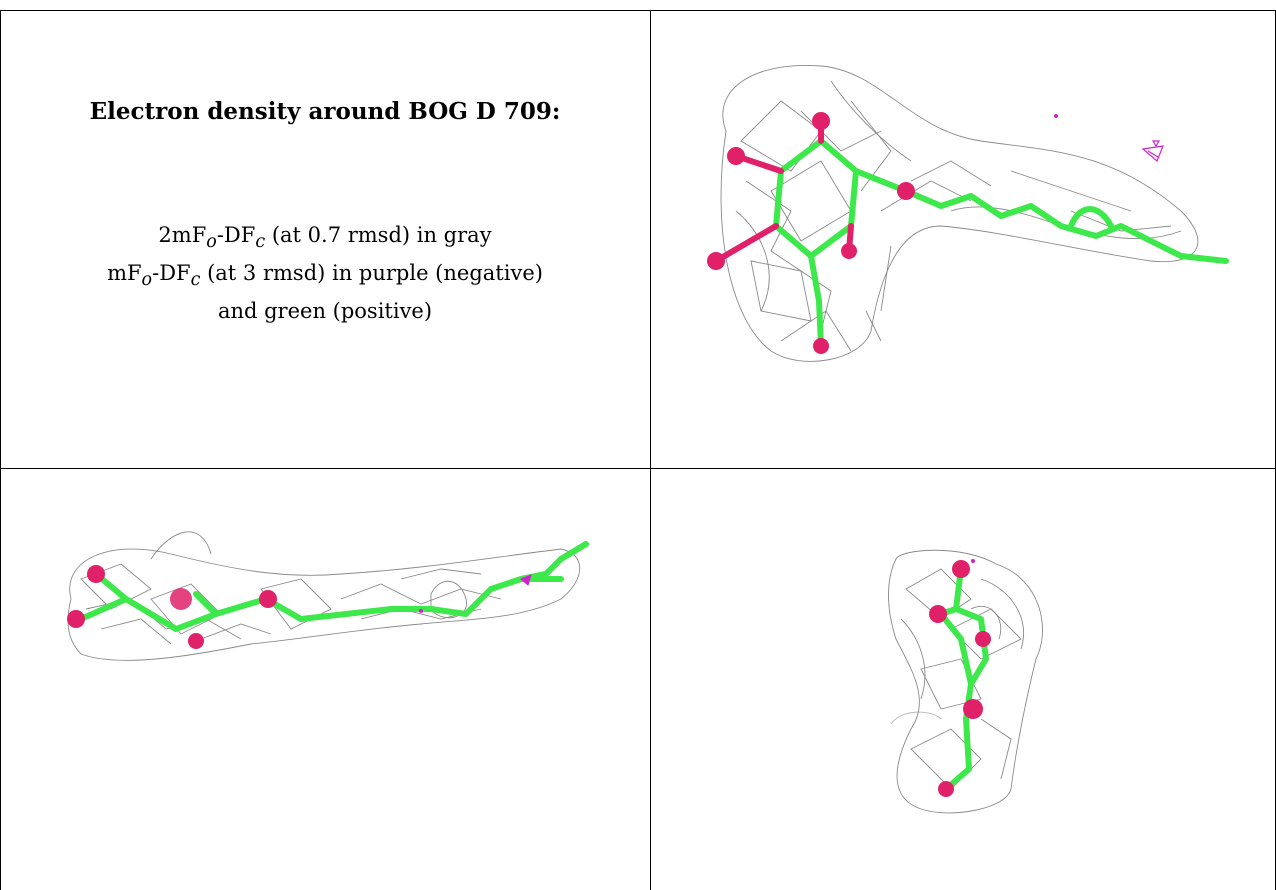 The image size is (1276, 890). What do you see at coordinates (0, 450) in the screenshot?
I see `table-left-rule` at bounding box center [0, 450].